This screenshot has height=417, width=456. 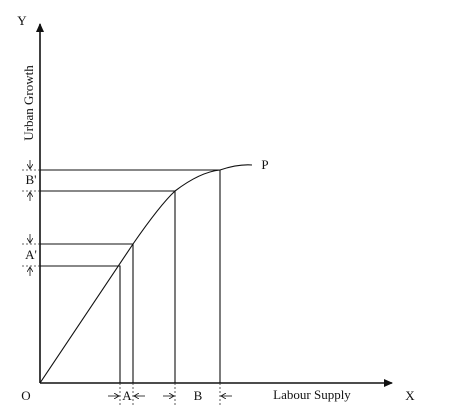 I want to click on y-interval-label: A', so click(x=31, y=254).